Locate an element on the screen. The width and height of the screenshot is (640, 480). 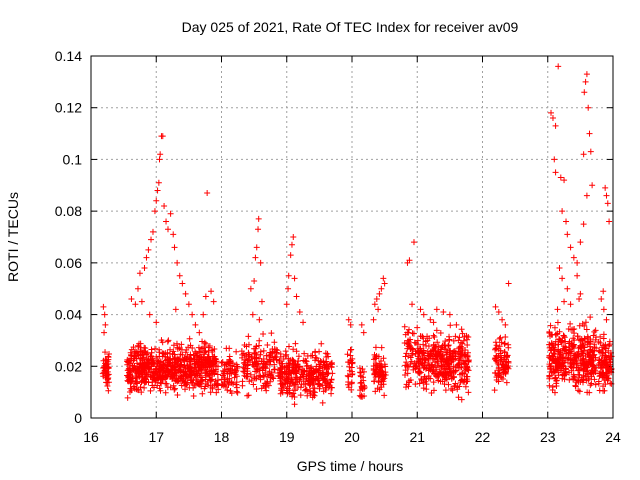
x-tick-label: 18 is located at coordinates (222, 437).